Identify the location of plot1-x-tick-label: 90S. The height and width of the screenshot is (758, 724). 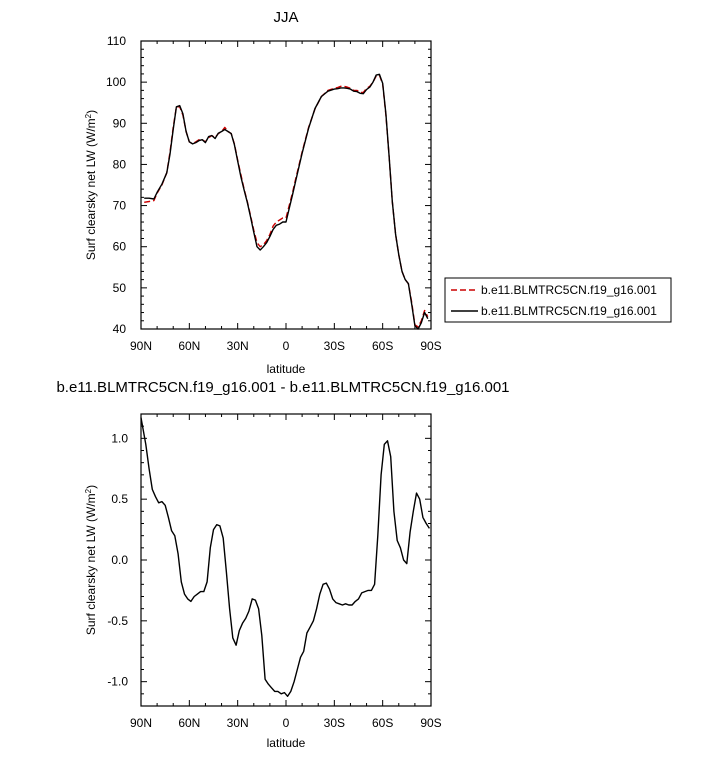
(430, 346).